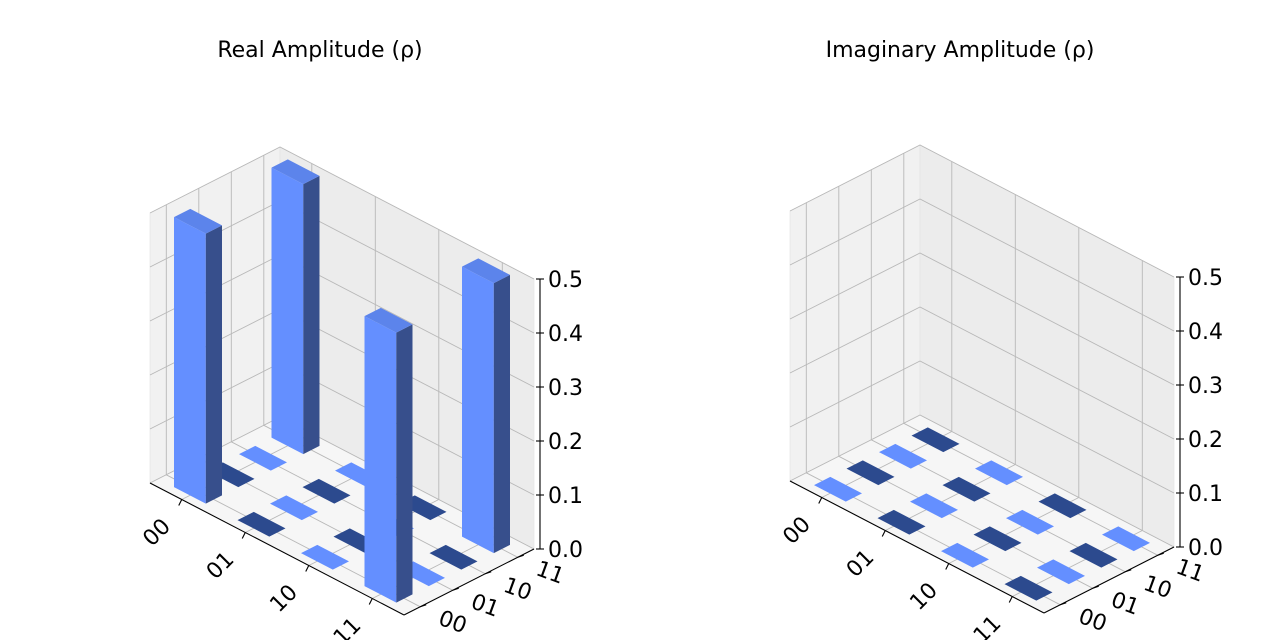 Image resolution: width=1280 pixels, height=640 pixels. What do you see at coordinates (1109, 580) in the screenshot?
I see `y-axis-line` at bounding box center [1109, 580].